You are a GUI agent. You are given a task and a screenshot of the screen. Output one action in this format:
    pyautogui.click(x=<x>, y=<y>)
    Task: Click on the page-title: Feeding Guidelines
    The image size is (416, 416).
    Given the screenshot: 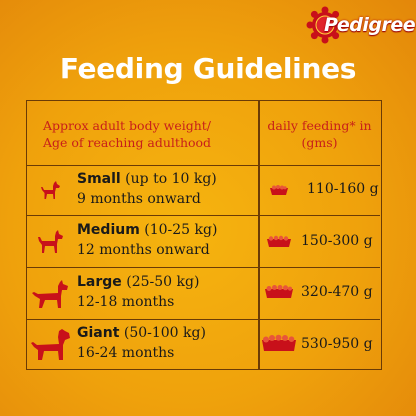 What is the action you would take?
    pyautogui.click(x=208, y=68)
    